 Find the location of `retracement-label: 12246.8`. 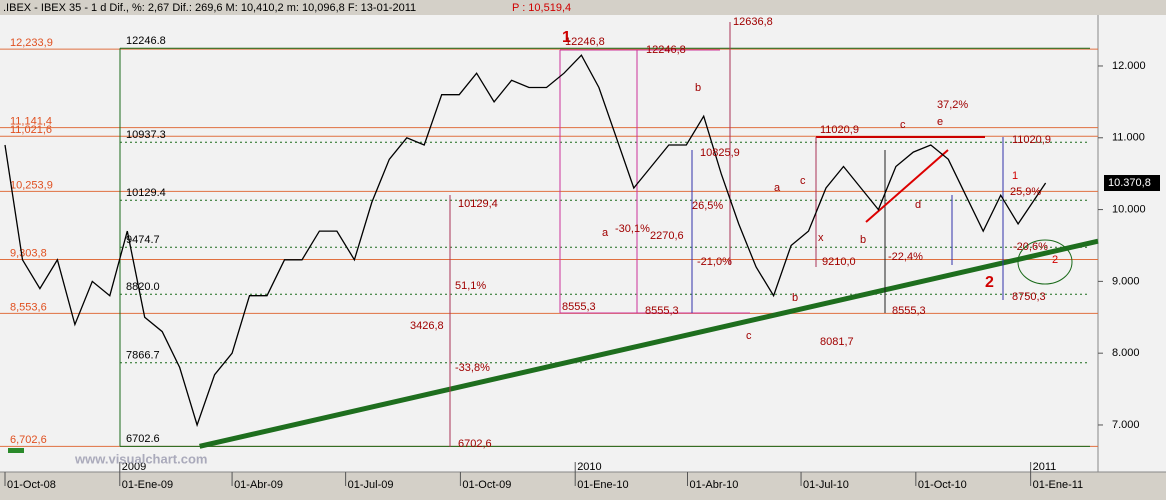

retracement-label: 12246.8 is located at coordinates (146, 41).